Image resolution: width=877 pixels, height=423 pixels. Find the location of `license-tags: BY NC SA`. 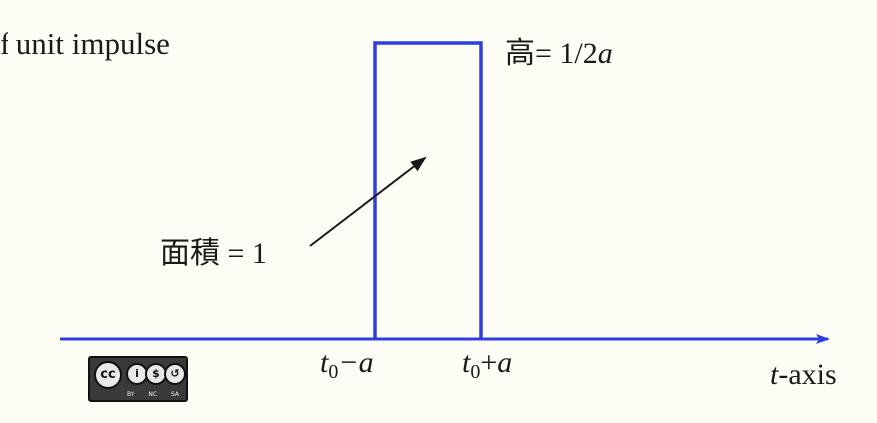

license-tags: BY NC SA is located at coordinates (153, 394).